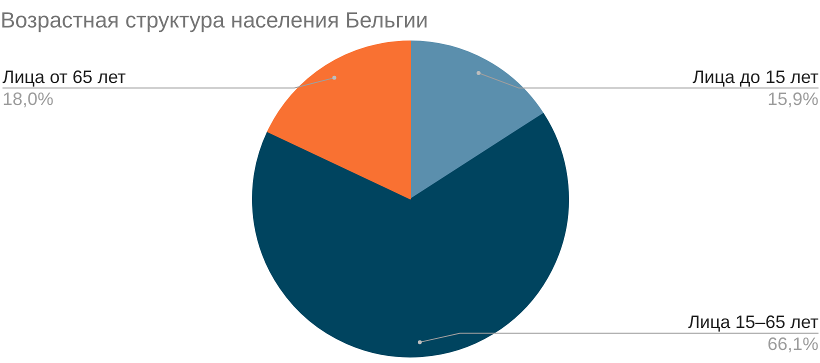 This screenshot has width=820, height=363. What do you see at coordinates (28, 98) in the screenshot?
I see `data-label: 18,0%` at bounding box center [28, 98].